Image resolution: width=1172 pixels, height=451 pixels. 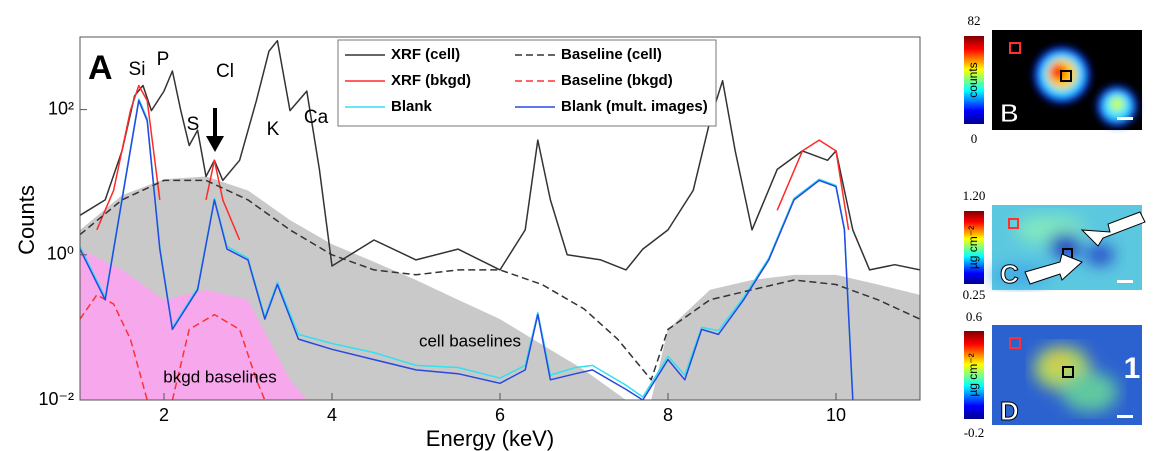 I want to click on peak-label: S, so click(x=193, y=124).